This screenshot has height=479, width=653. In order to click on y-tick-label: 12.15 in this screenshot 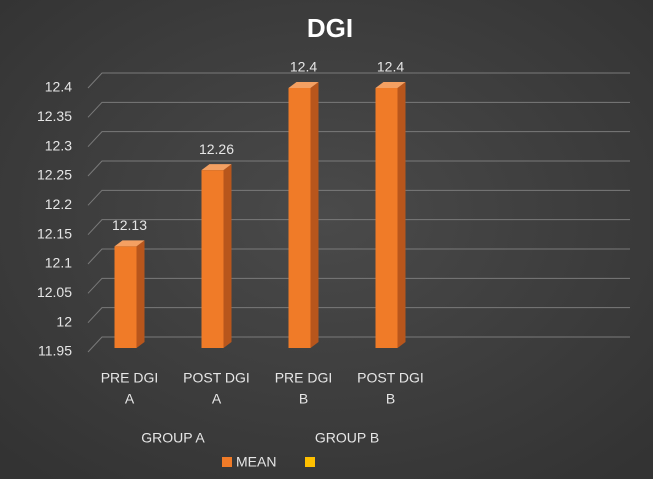, I will do `click(54, 233)`.